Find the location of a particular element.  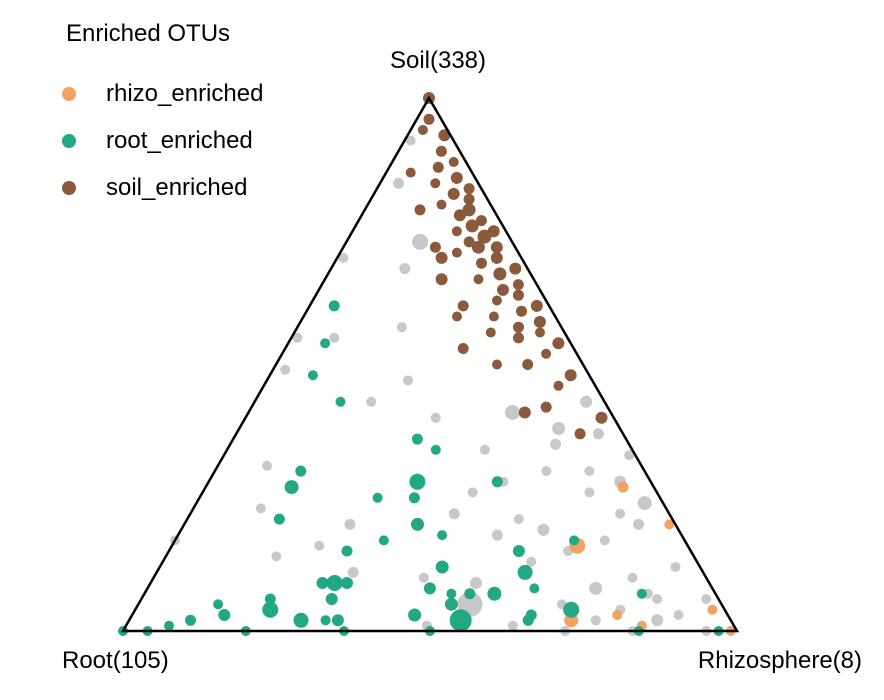

legend-swatch-rhizo is located at coordinates (69, 94).